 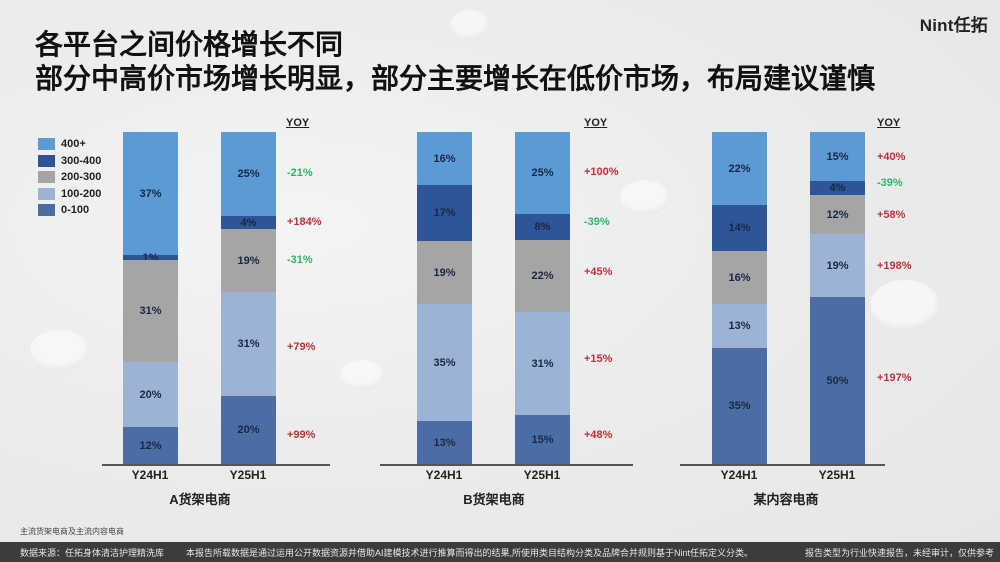 What do you see at coordinates (837, 156) in the screenshot?
I see `segment-400plus: 15%` at bounding box center [837, 156].